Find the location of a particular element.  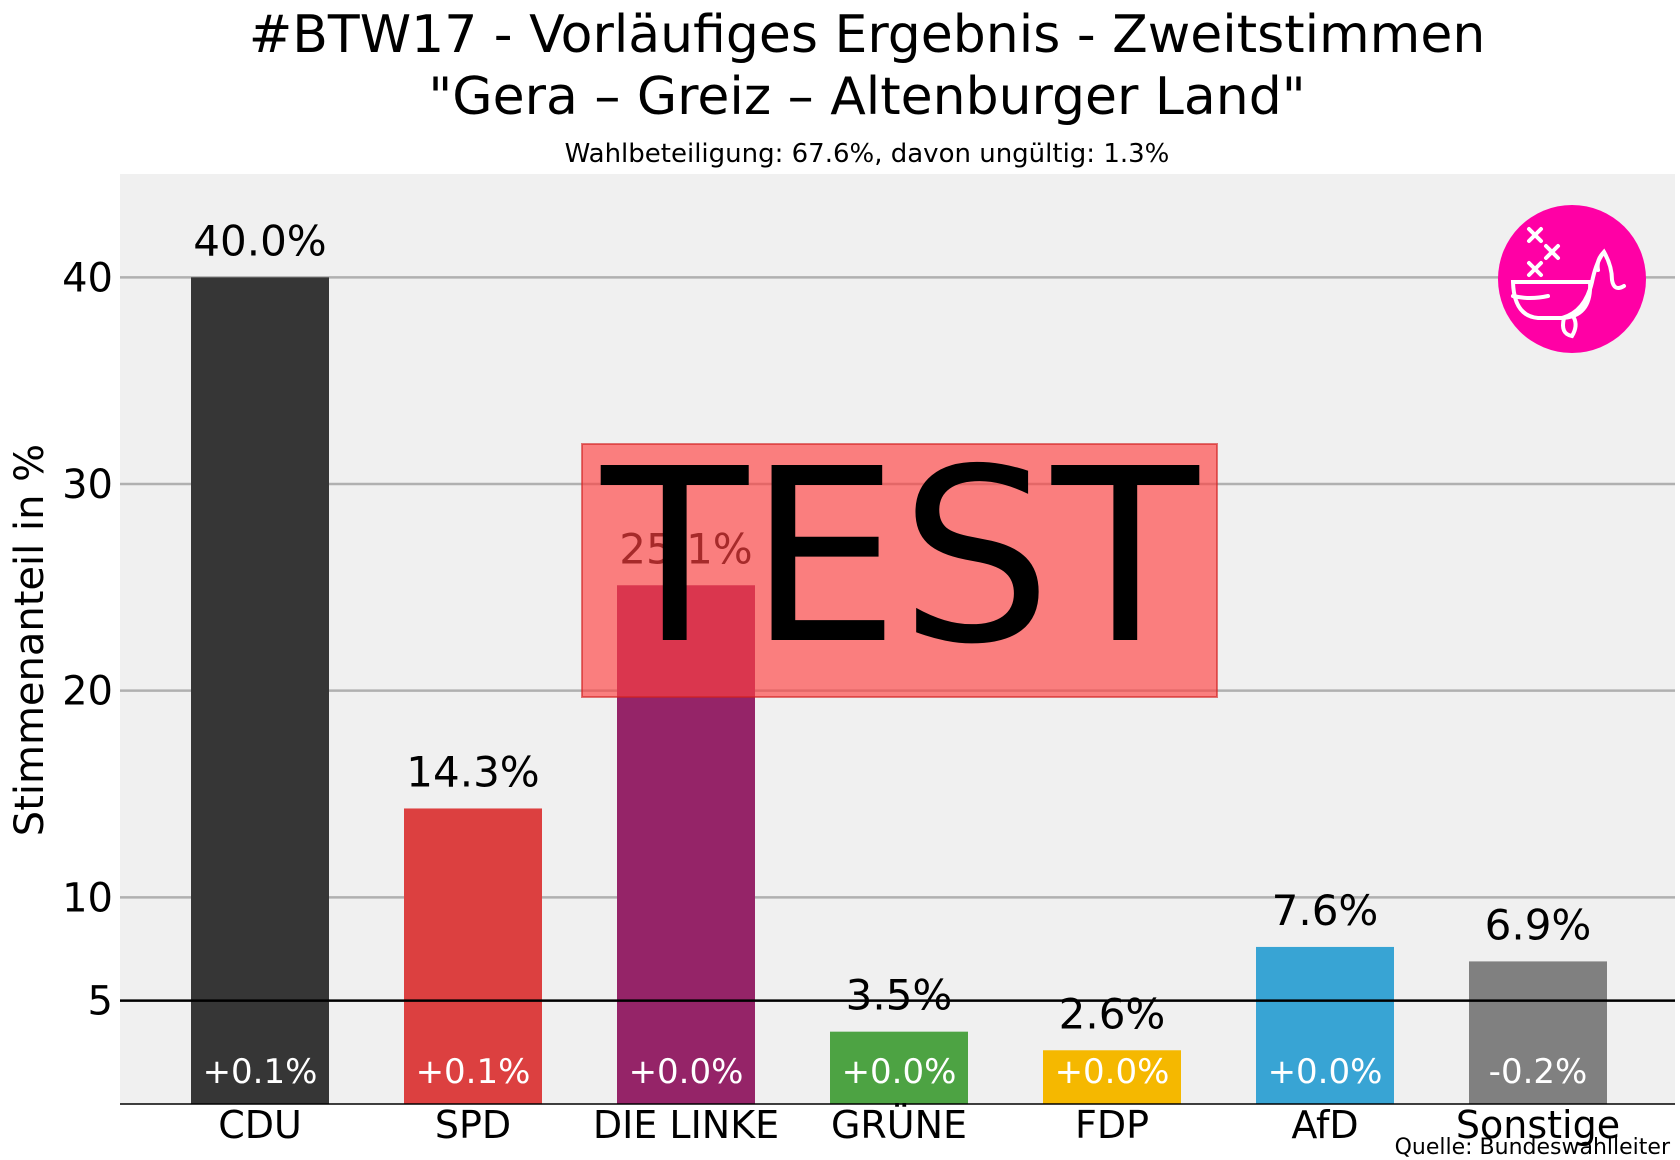

x-tick-label: CDU is located at coordinates (260, 1125).